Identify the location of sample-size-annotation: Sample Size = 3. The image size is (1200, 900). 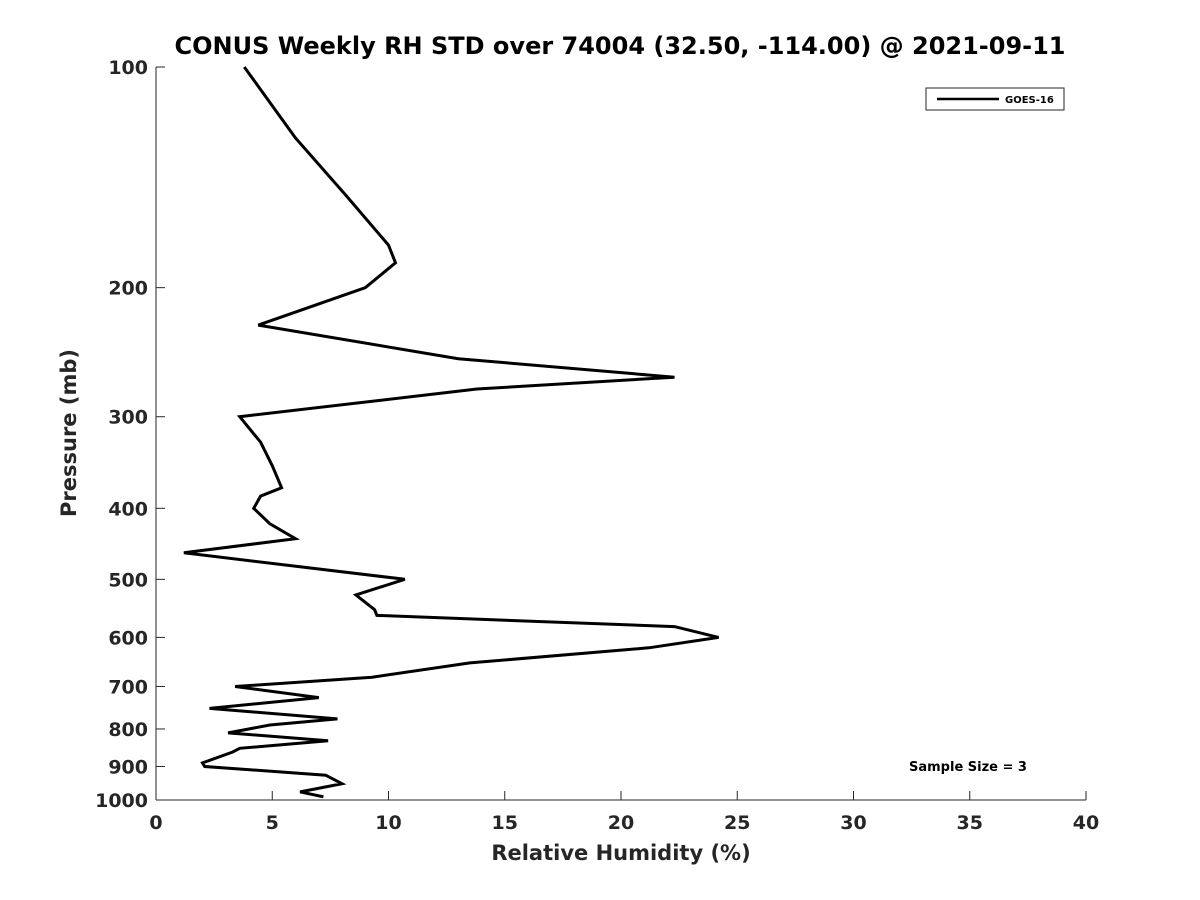
(968, 767).